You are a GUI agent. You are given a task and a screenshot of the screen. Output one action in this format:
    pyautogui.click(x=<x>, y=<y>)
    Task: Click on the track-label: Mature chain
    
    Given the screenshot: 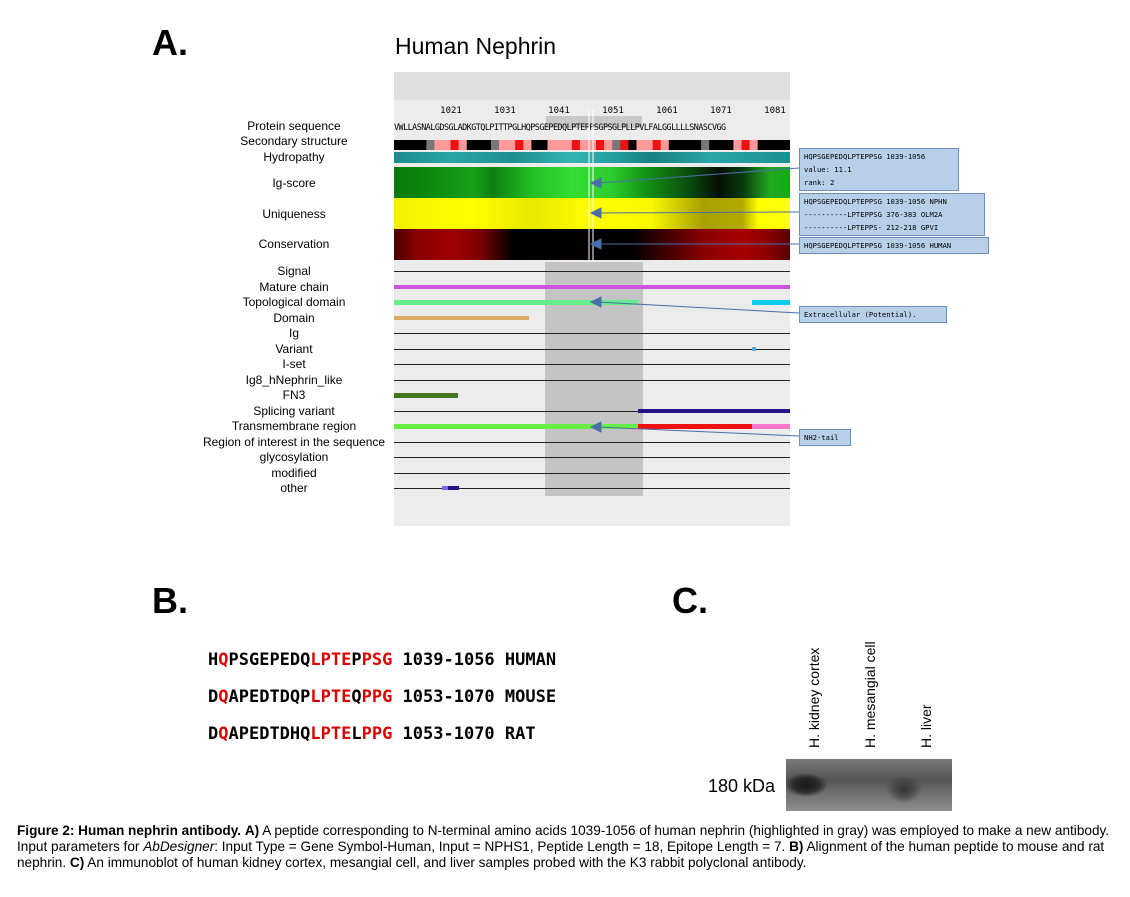 What is the action you would take?
    pyautogui.click(x=294, y=287)
    